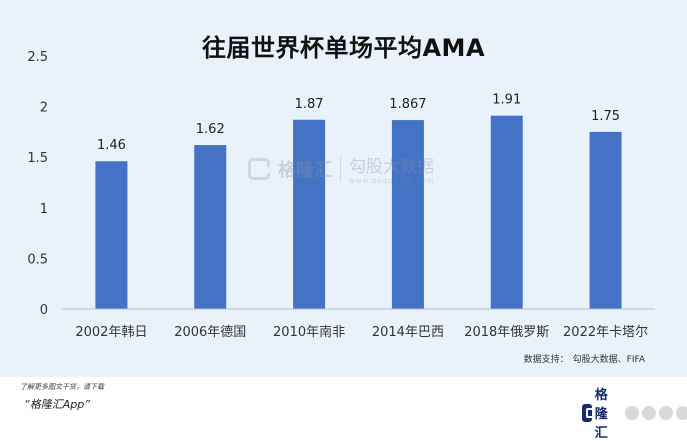  I want to click on watermark-right-text: 勾股大数据, so click(391, 167).